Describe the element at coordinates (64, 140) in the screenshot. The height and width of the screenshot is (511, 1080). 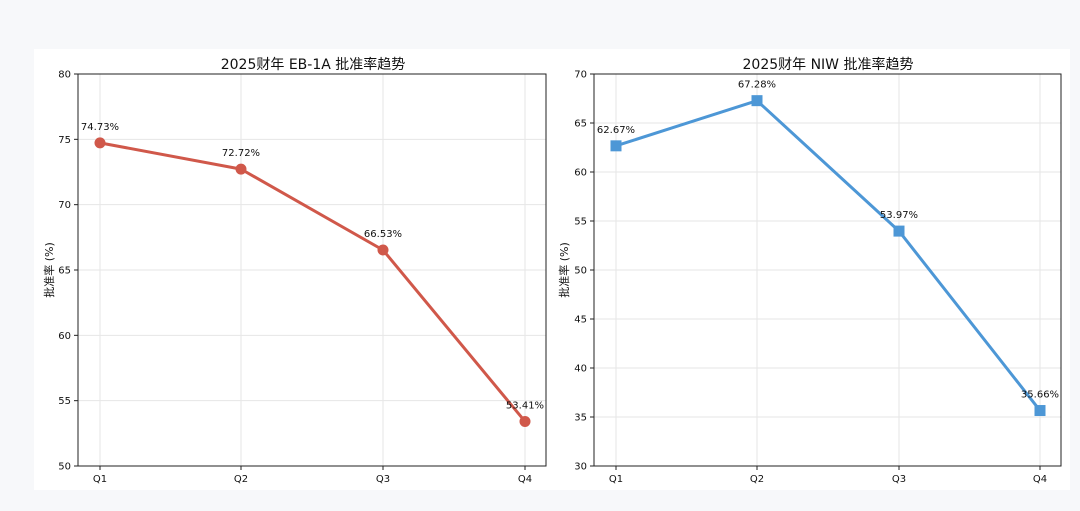
I see `y-tick-label: 75` at that location.